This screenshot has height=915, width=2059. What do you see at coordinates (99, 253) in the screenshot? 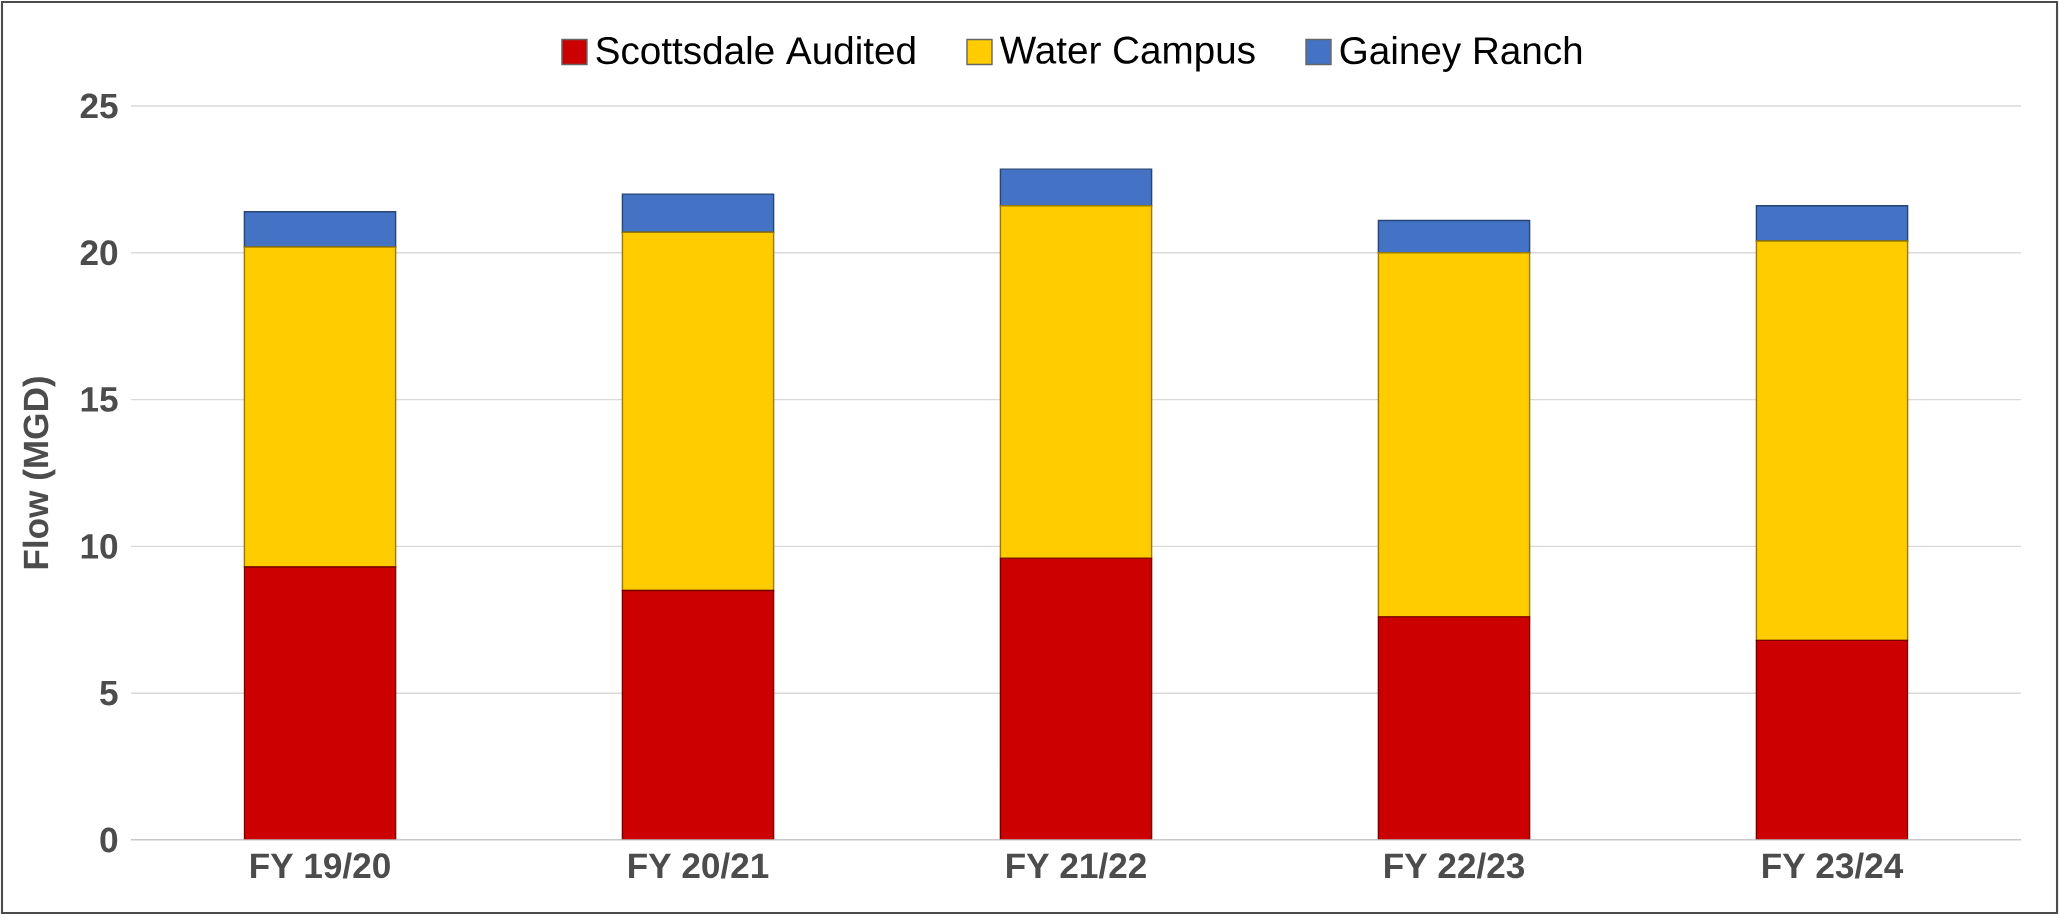
I see `y-tick-label: 20` at bounding box center [99, 253].